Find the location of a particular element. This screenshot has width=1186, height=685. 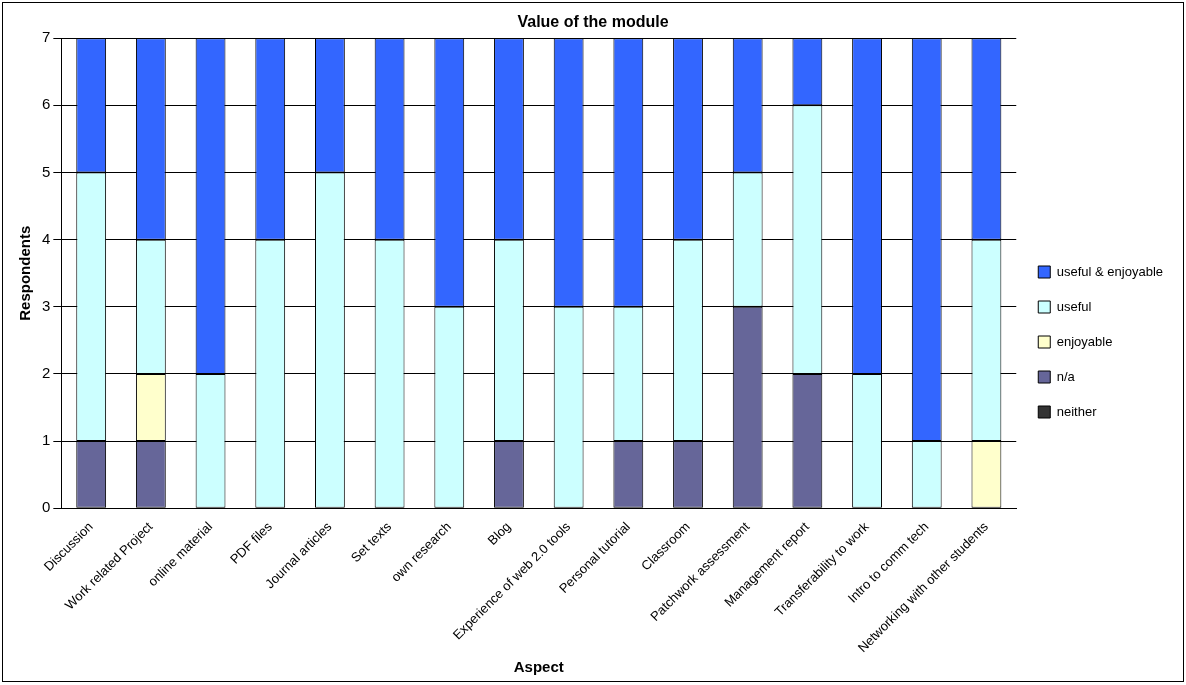

x-tick-label: Blog is located at coordinates (499, 533).